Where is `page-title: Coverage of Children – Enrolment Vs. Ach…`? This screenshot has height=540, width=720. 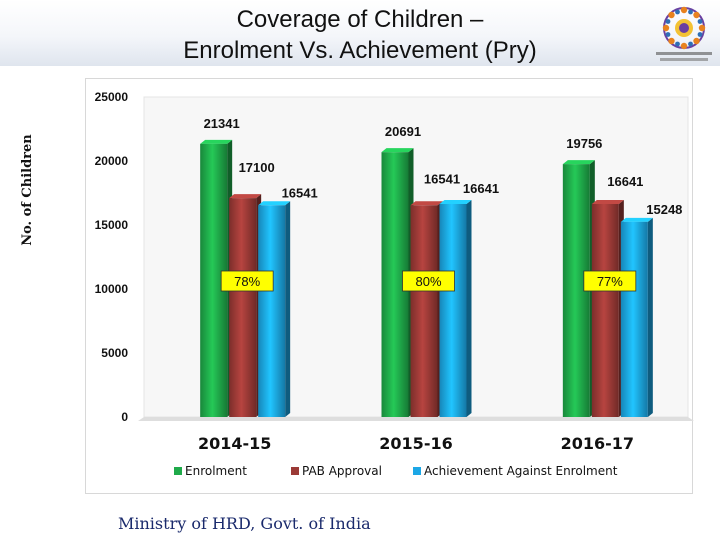
page-title: Coverage of Children – Enrolment Vs. Ach… is located at coordinates (360, 35).